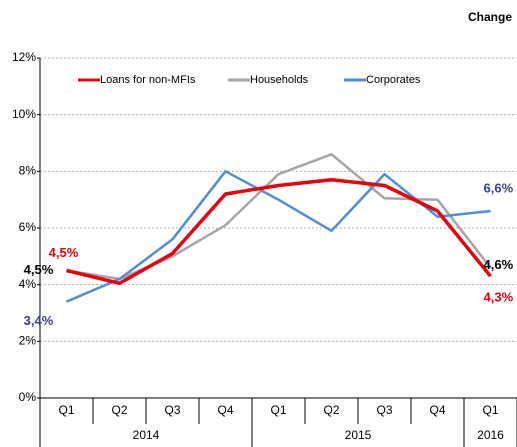 This screenshot has width=517, height=447. I want to click on group-label: 2015, so click(358, 435).